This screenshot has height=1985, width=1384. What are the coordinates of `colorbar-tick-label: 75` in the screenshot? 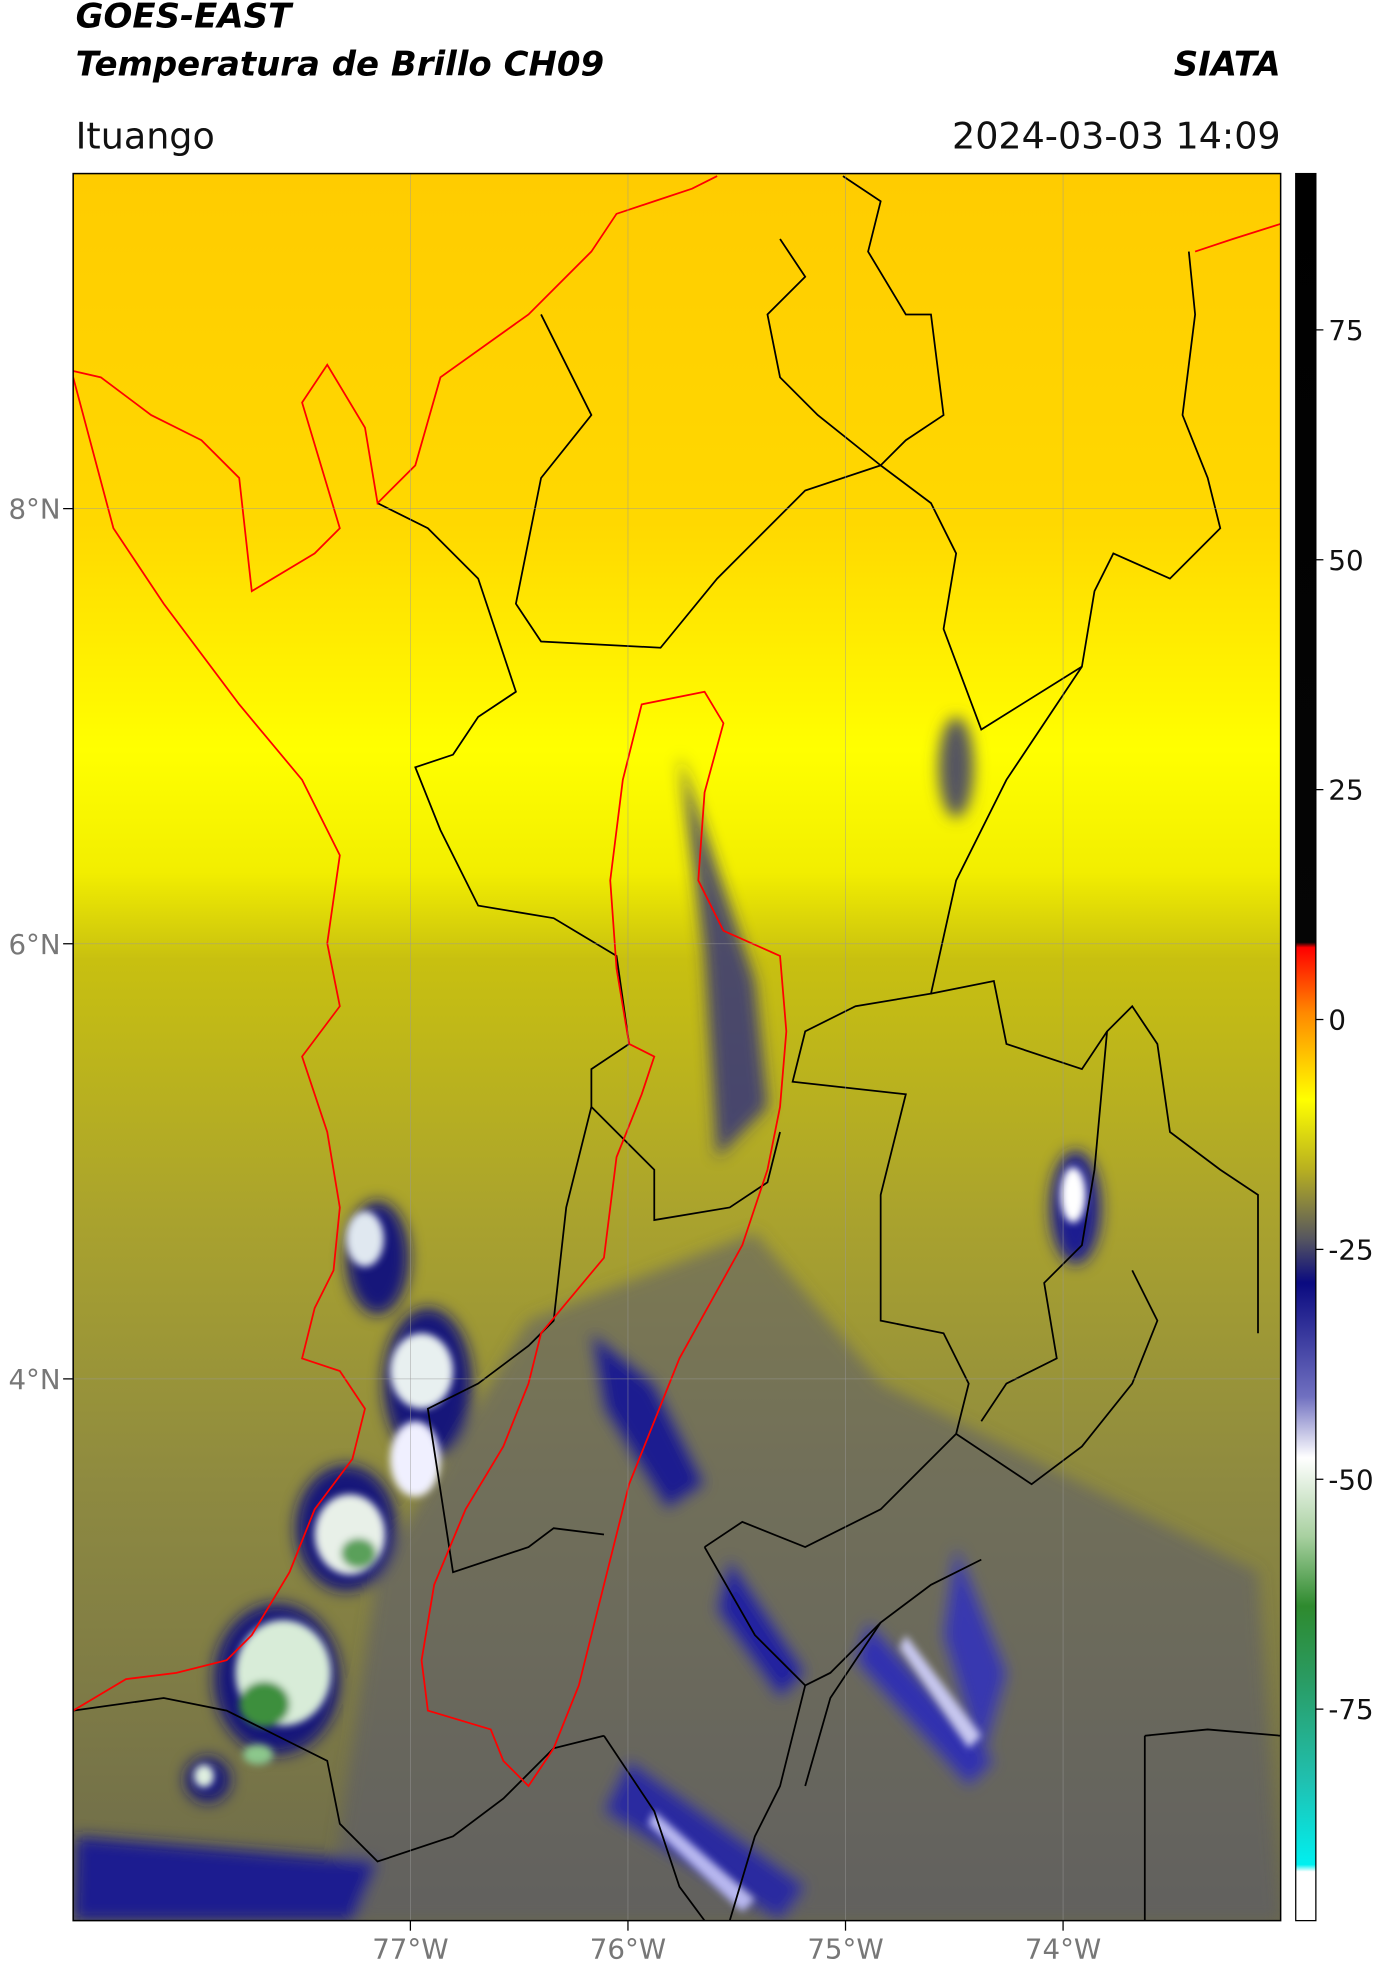 It's located at (1345, 330).